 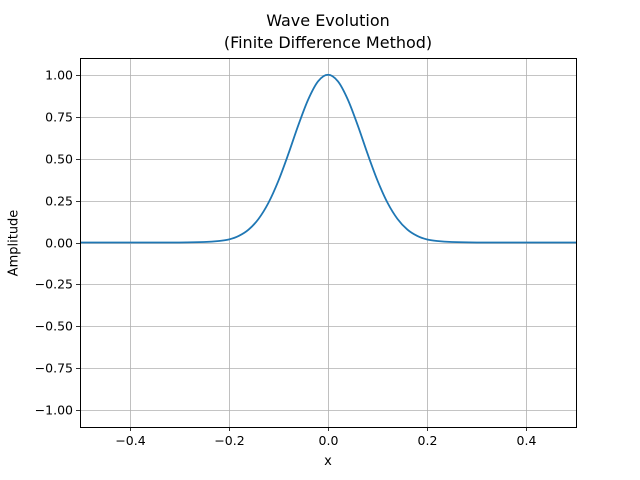 I want to click on y-tick-label: 0.75, so click(x=59, y=117).